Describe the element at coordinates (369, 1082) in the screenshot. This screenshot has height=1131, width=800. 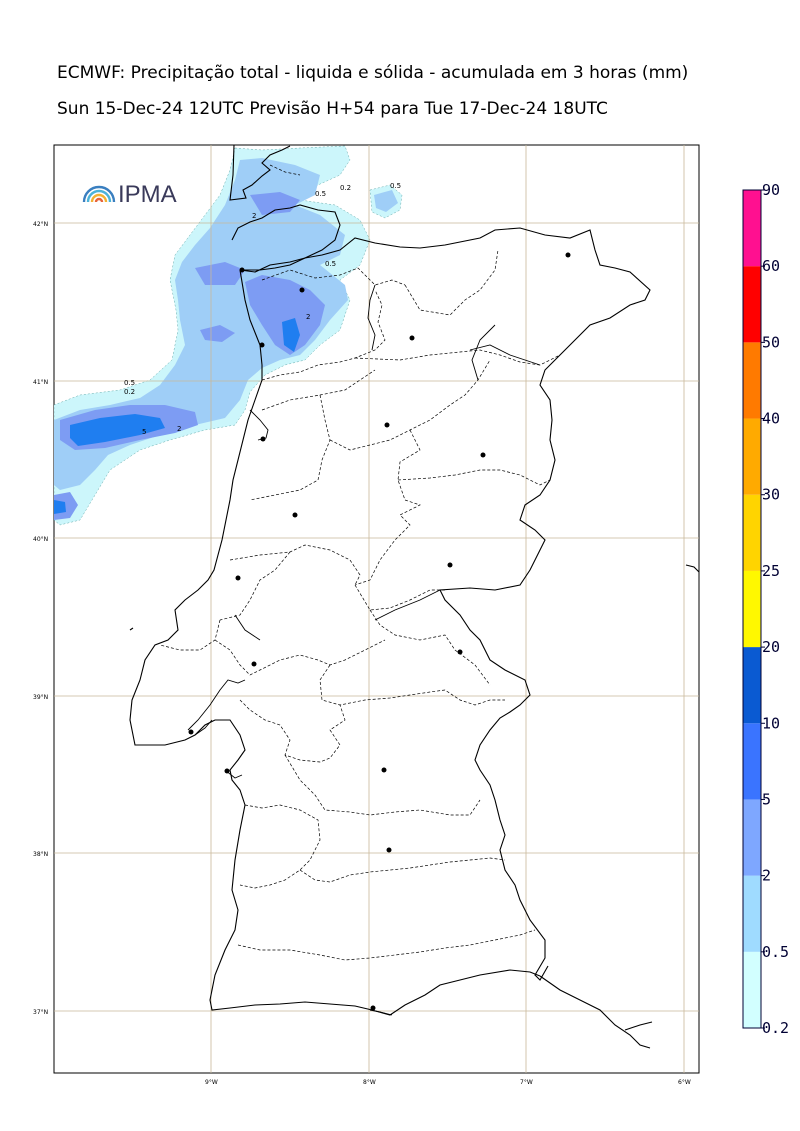
I see `lon-label: 8°W` at that location.